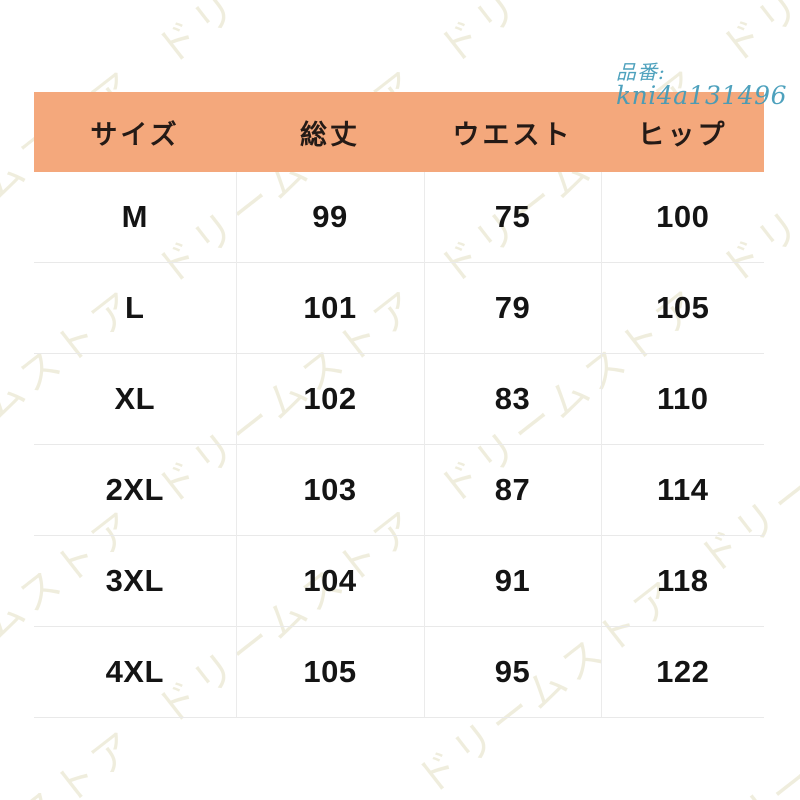 The image size is (800, 800). What do you see at coordinates (682, 490) in the screenshot?
I see `cell-hip: 114` at bounding box center [682, 490].